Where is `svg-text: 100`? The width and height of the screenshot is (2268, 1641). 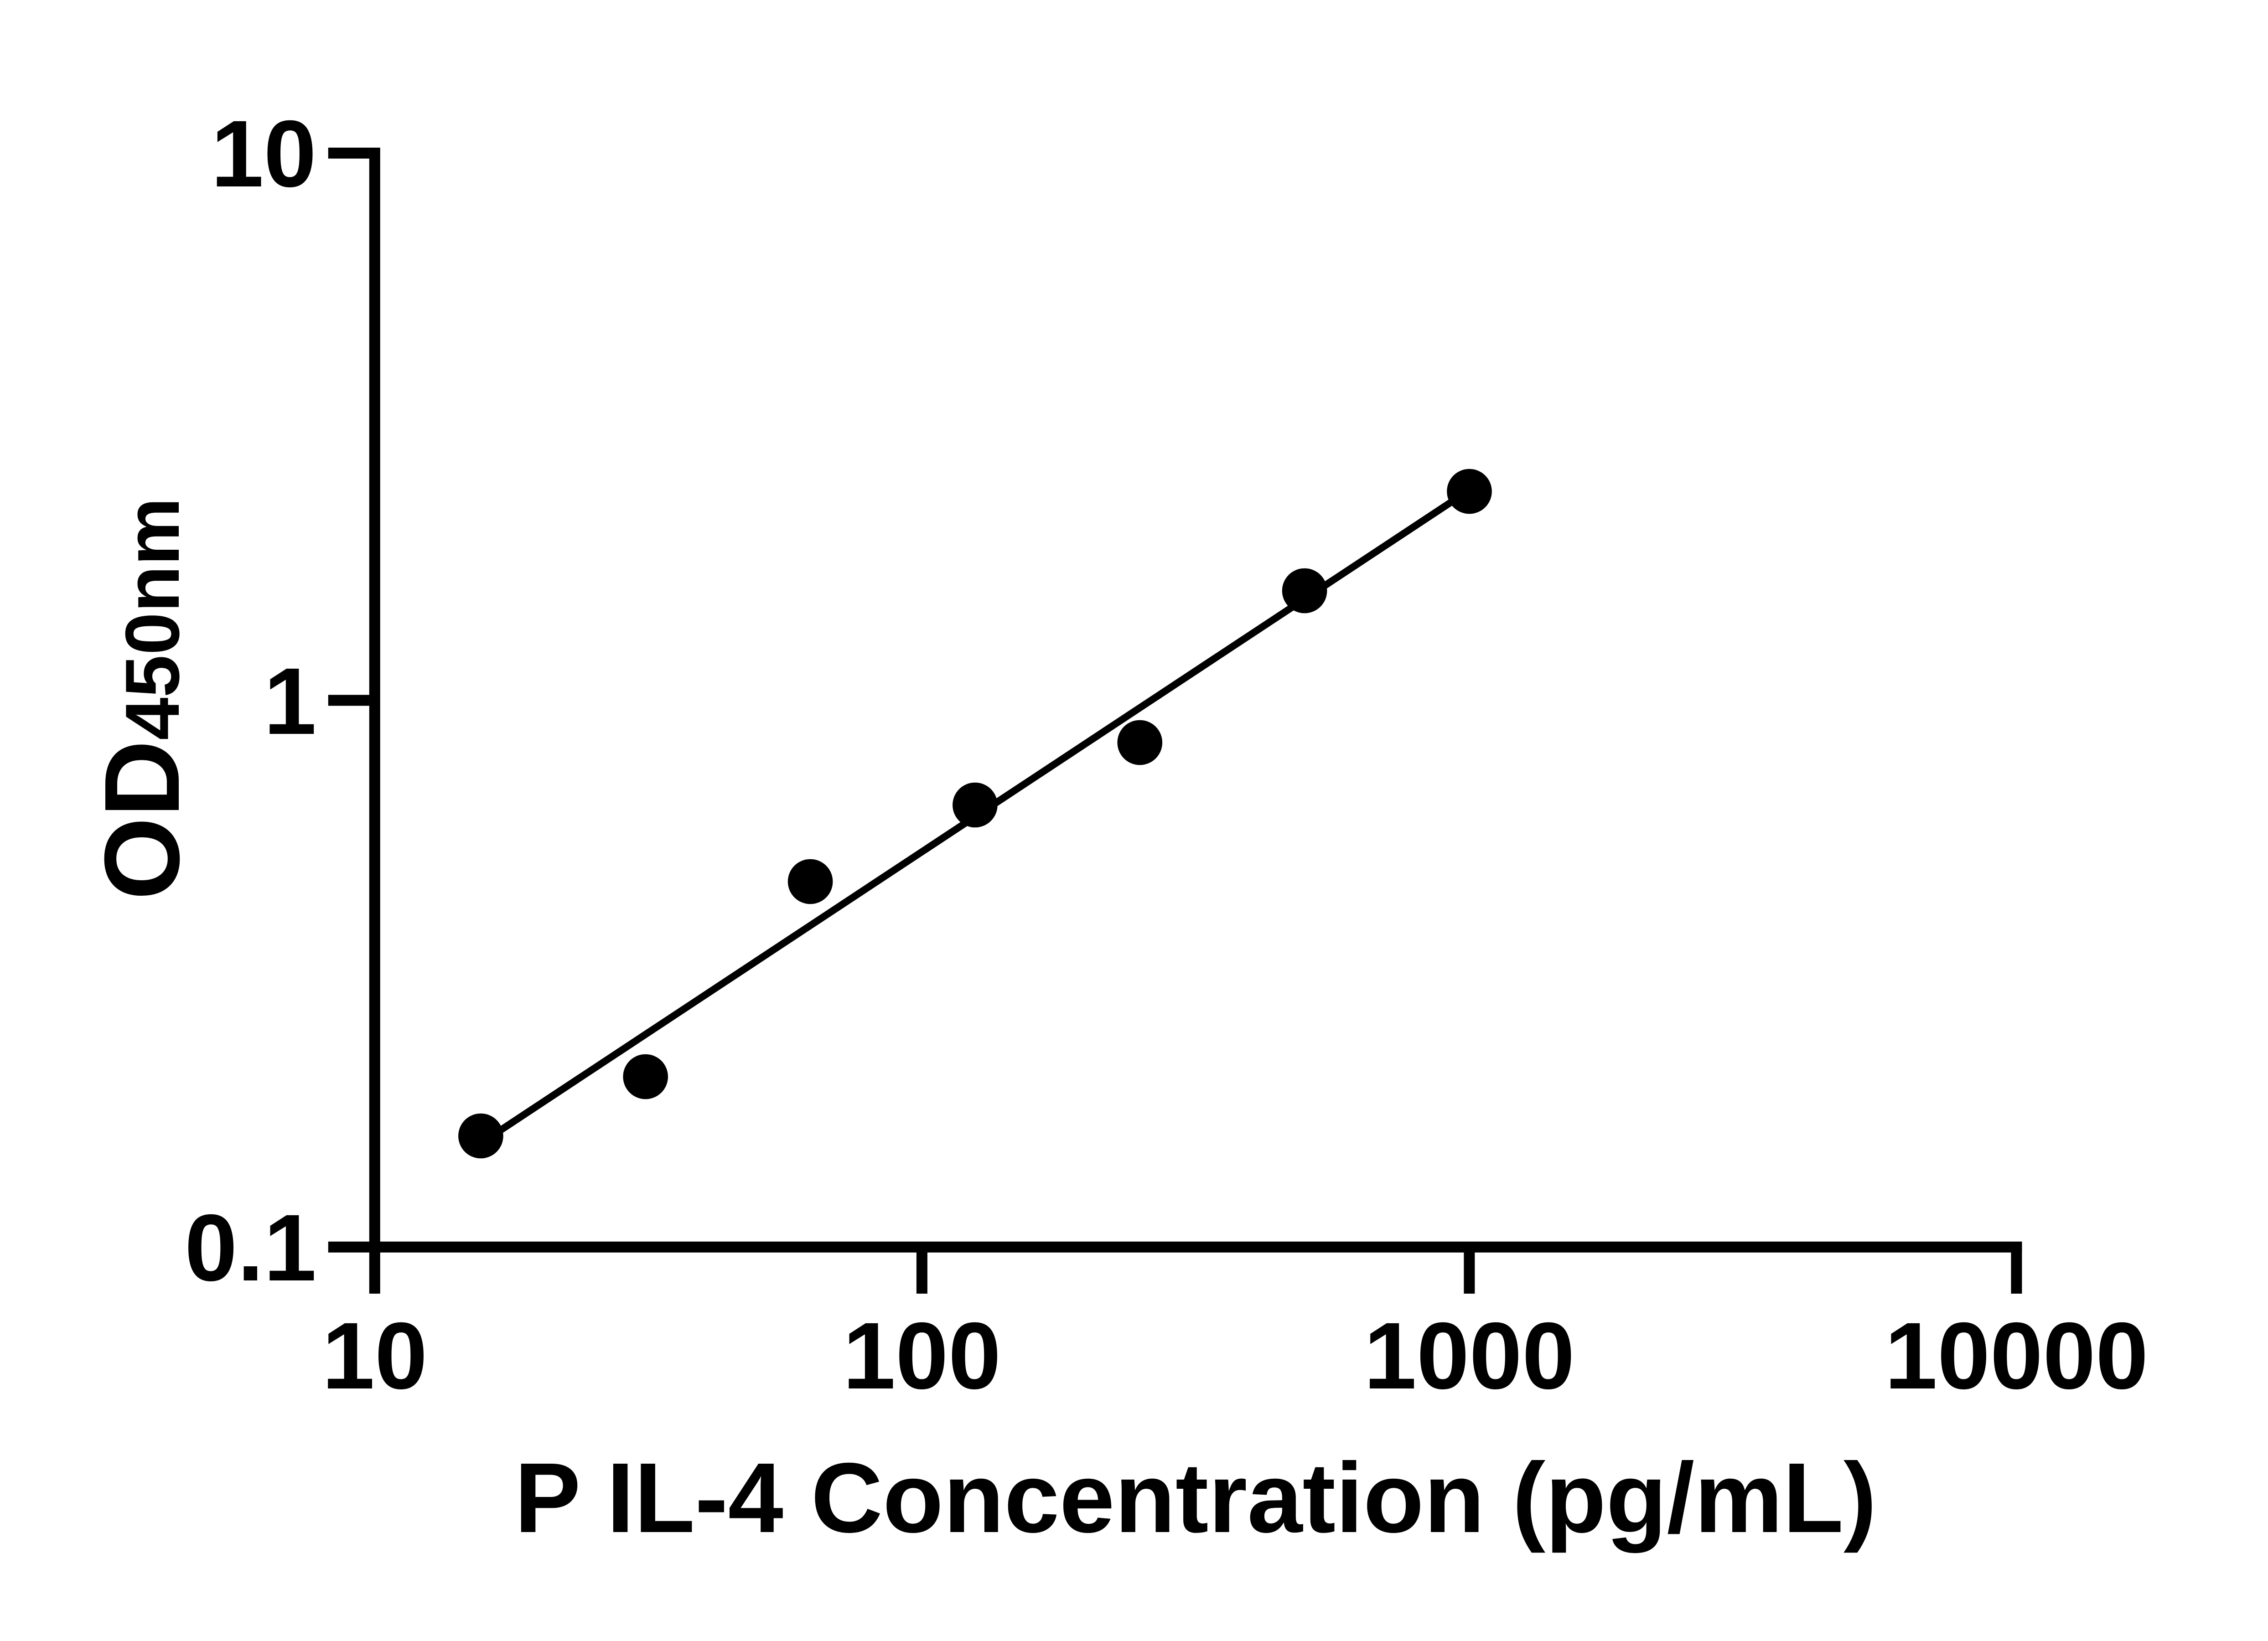 svg-text: 100 is located at coordinates (922, 1356).